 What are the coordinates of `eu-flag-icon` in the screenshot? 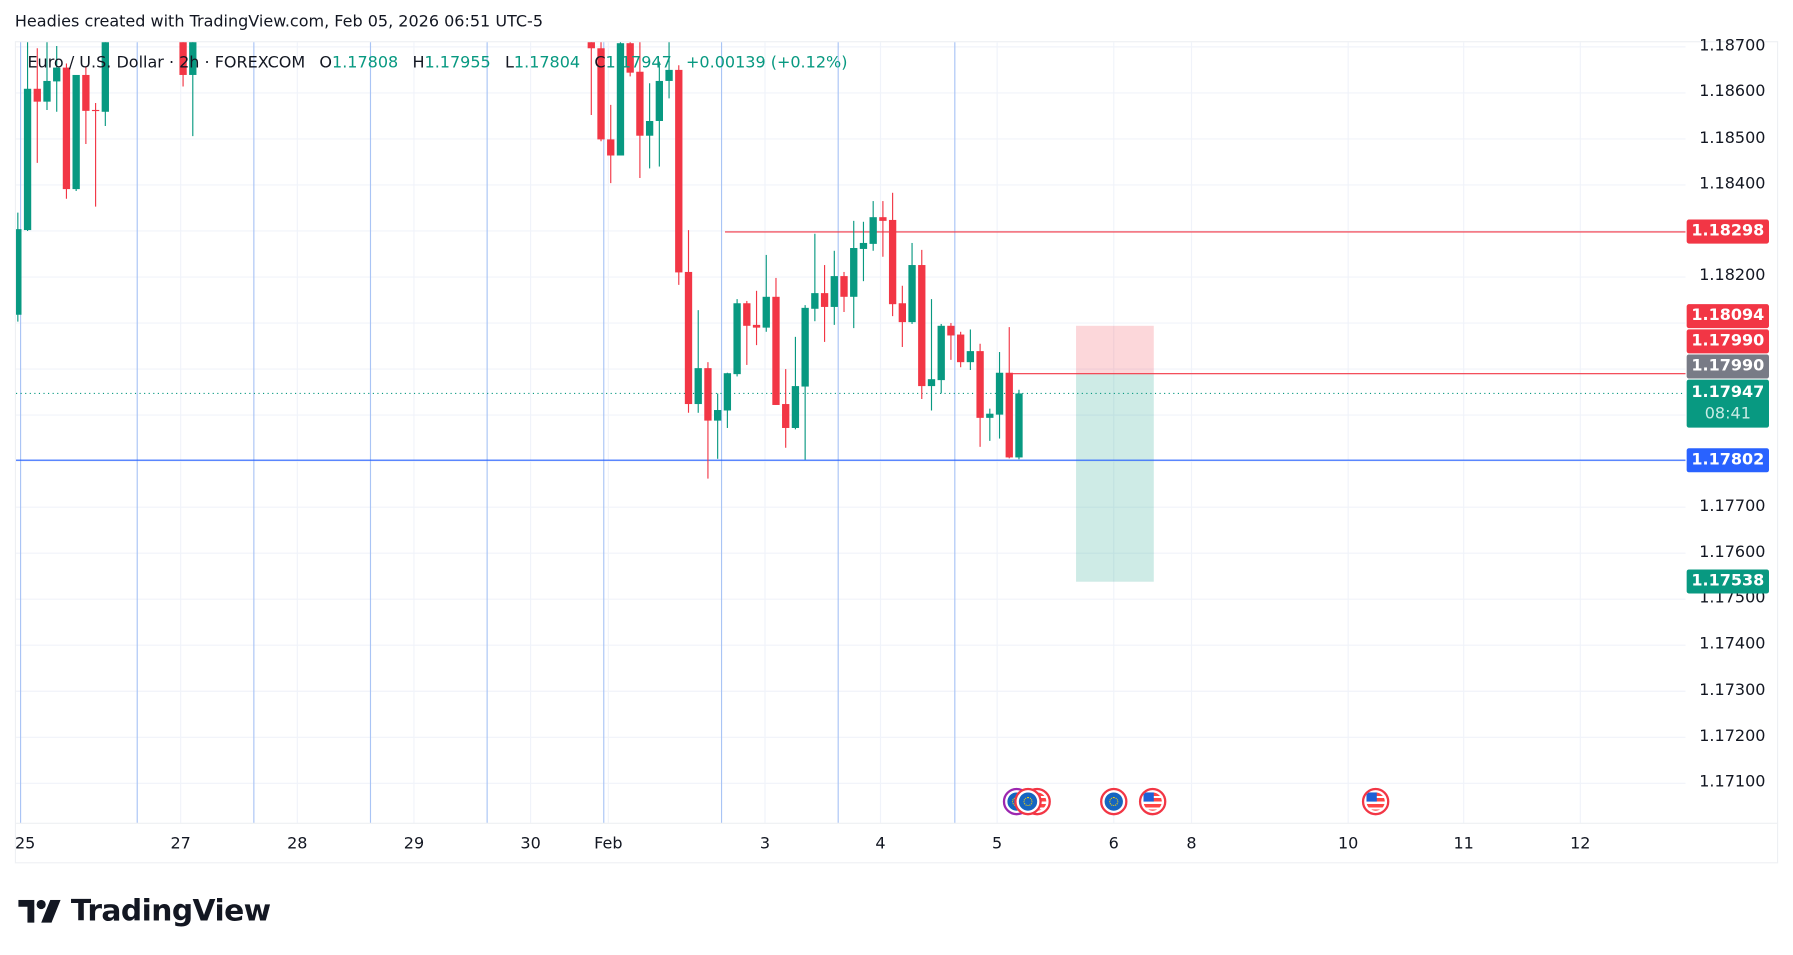 It's located at (1113, 801).